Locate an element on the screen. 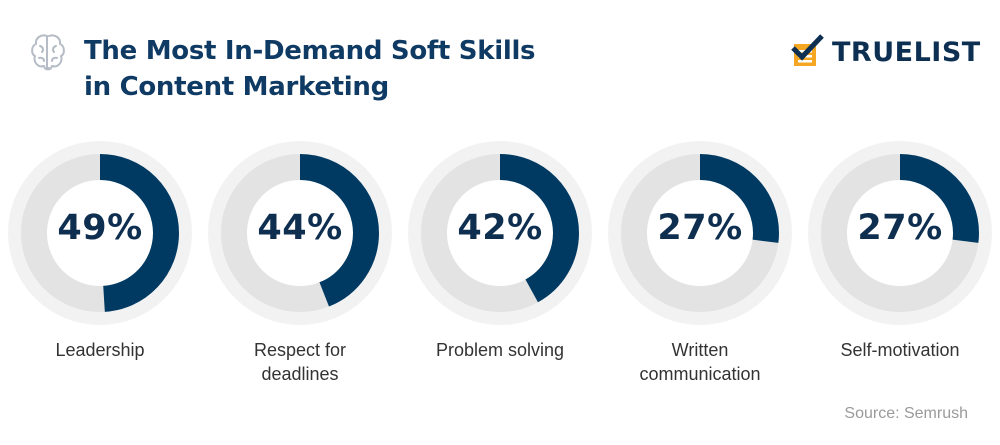  donut-category-label-line: Problem solving is located at coordinates (500, 350).